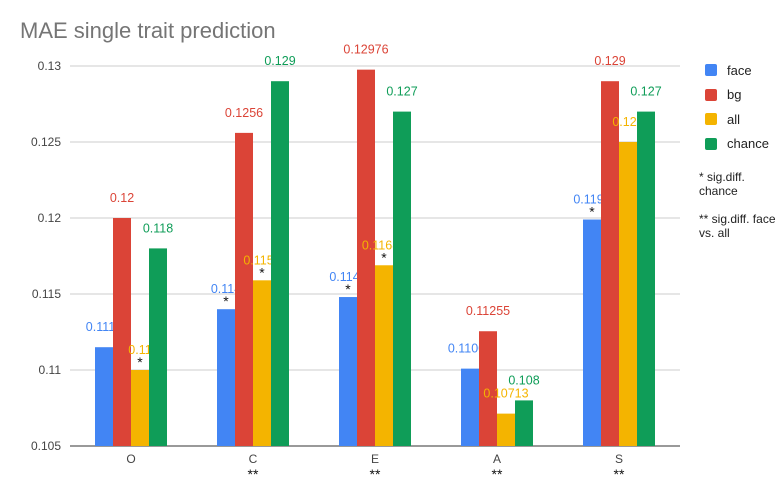 The width and height of the screenshot is (784, 485). I want to click on chart-title: MAE single trait prediction, so click(148, 30).